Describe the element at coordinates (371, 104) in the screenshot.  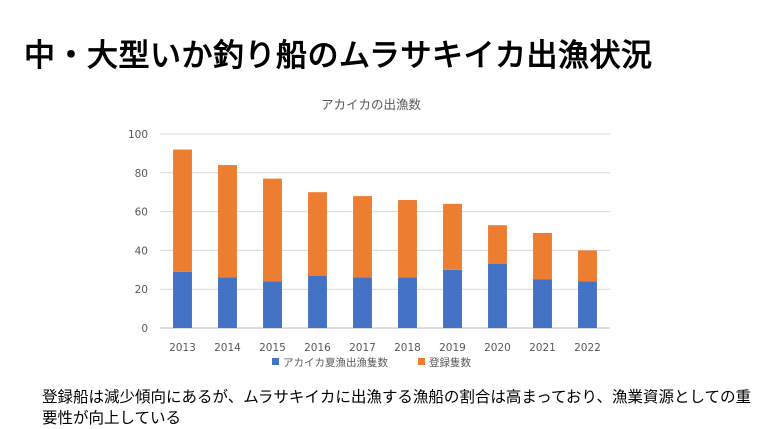
I see `chart-title: アカイカの出漁数` at that location.